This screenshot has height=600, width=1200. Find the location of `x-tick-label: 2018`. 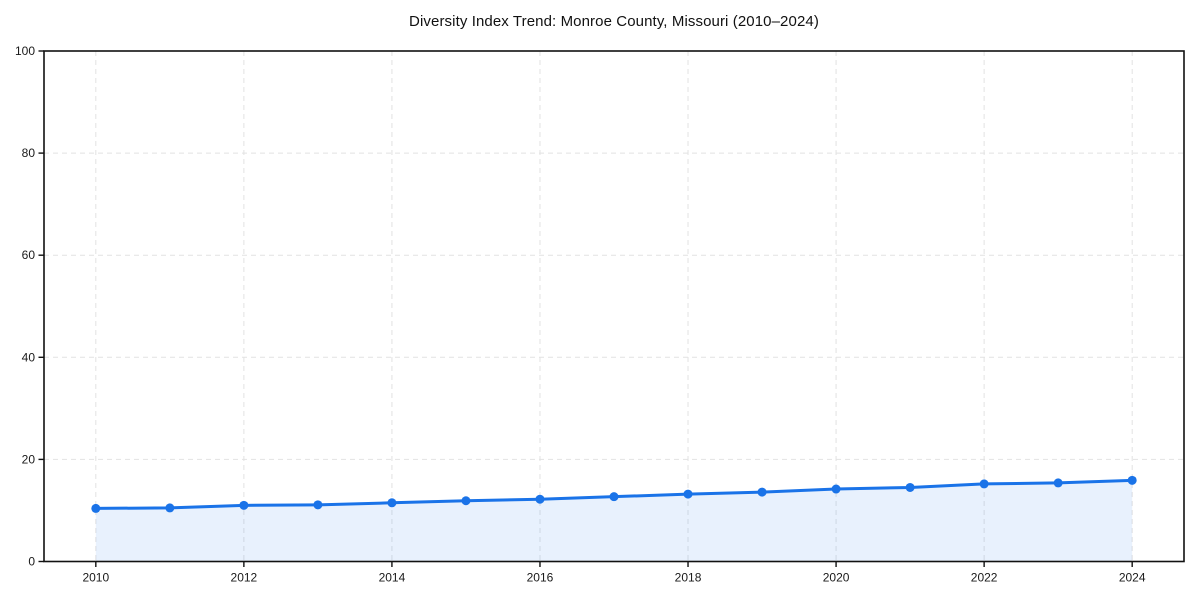

x-tick-label: 2018 is located at coordinates (688, 578).